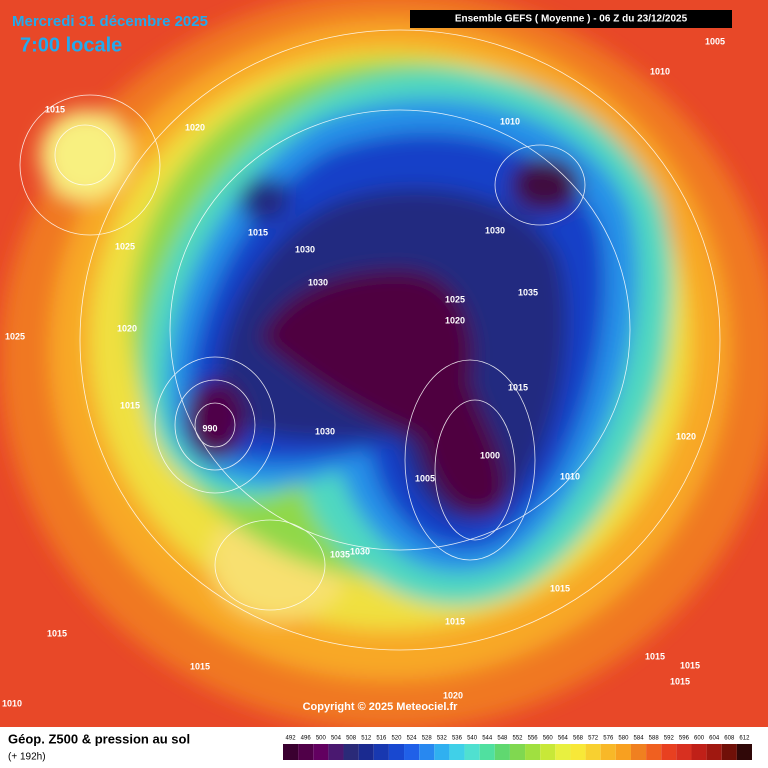 The width and height of the screenshot is (768, 768). Describe the element at coordinates (412, 739) in the screenshot. I see `scale-label: 524` at that location.